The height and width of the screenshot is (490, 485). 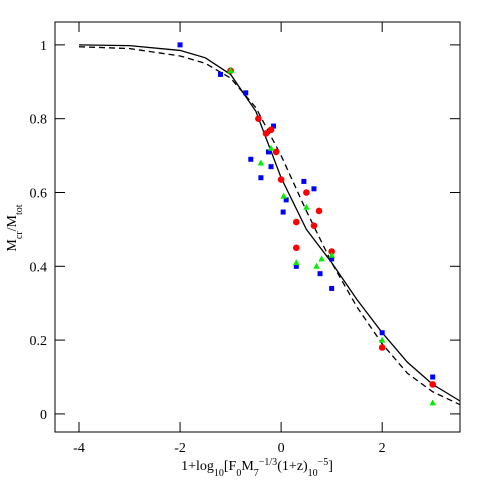 What do you see at coordinates (247, 466) in the screenshot?
I see `xlabel-part: M` at bounding box center [247, 466].